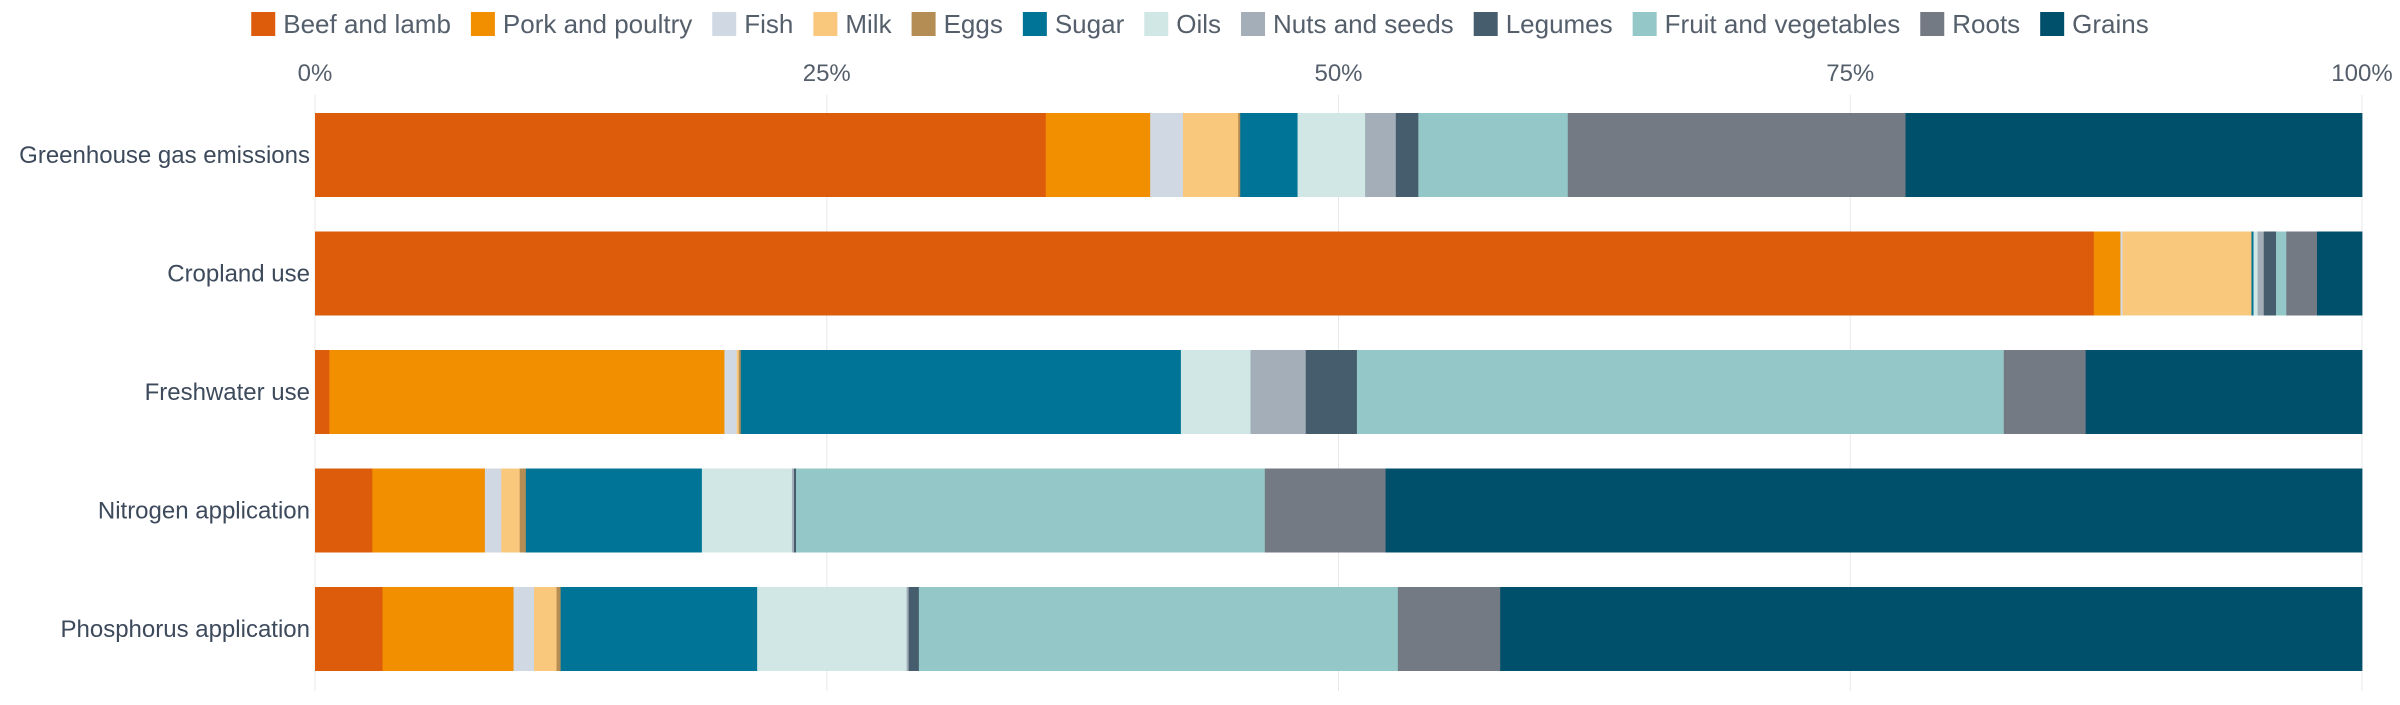 This screenshot has width=2400, height=705. I want to click on legend-item-roots: Roots, so click(1970, 24).